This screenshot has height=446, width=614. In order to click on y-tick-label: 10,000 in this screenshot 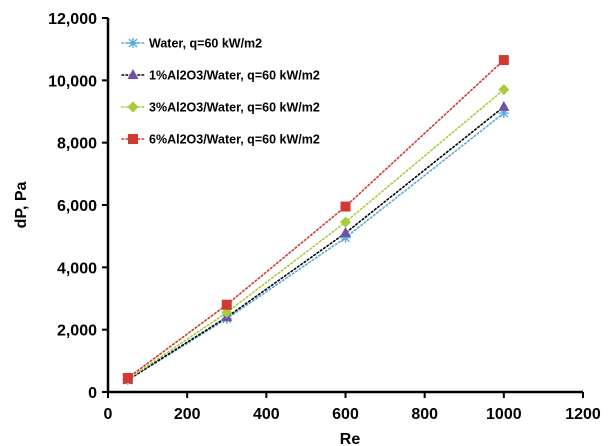, I will do `click(72, 81)`.